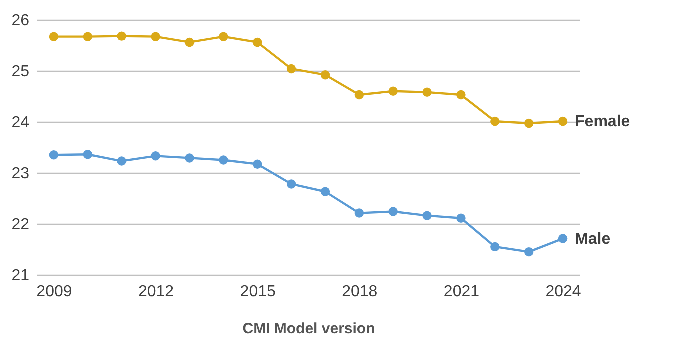 The height and width of the screenshot is (354, 680). Describe the element at coordinates (593, 239) in the screenshot. I see `series-label: Male` at that location.